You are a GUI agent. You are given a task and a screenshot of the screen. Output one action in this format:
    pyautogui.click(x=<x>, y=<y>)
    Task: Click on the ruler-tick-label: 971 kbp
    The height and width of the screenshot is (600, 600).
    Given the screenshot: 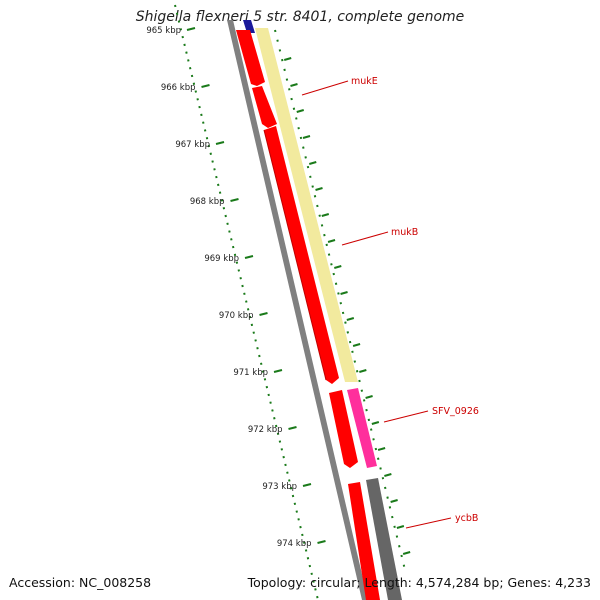 What is the action you would take?
    pyautogui.click(x=250, y=373)
    